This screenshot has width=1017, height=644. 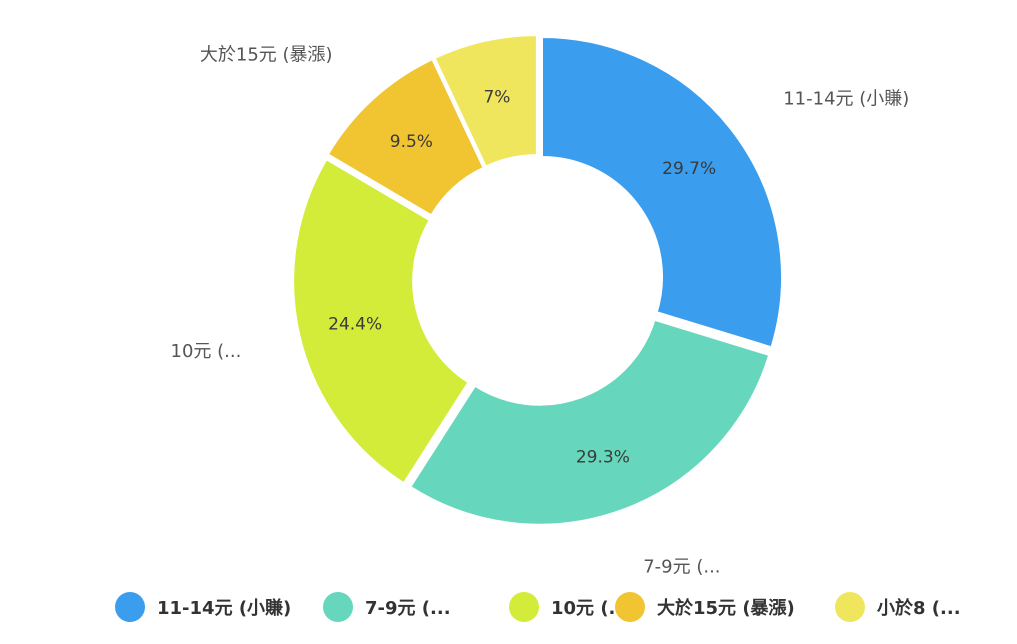 What do you see at coordinates (846, 99) in the screenshot?
I see `slice-category-label: 11-14元 (小賺)` at bounding box center [846, 99].